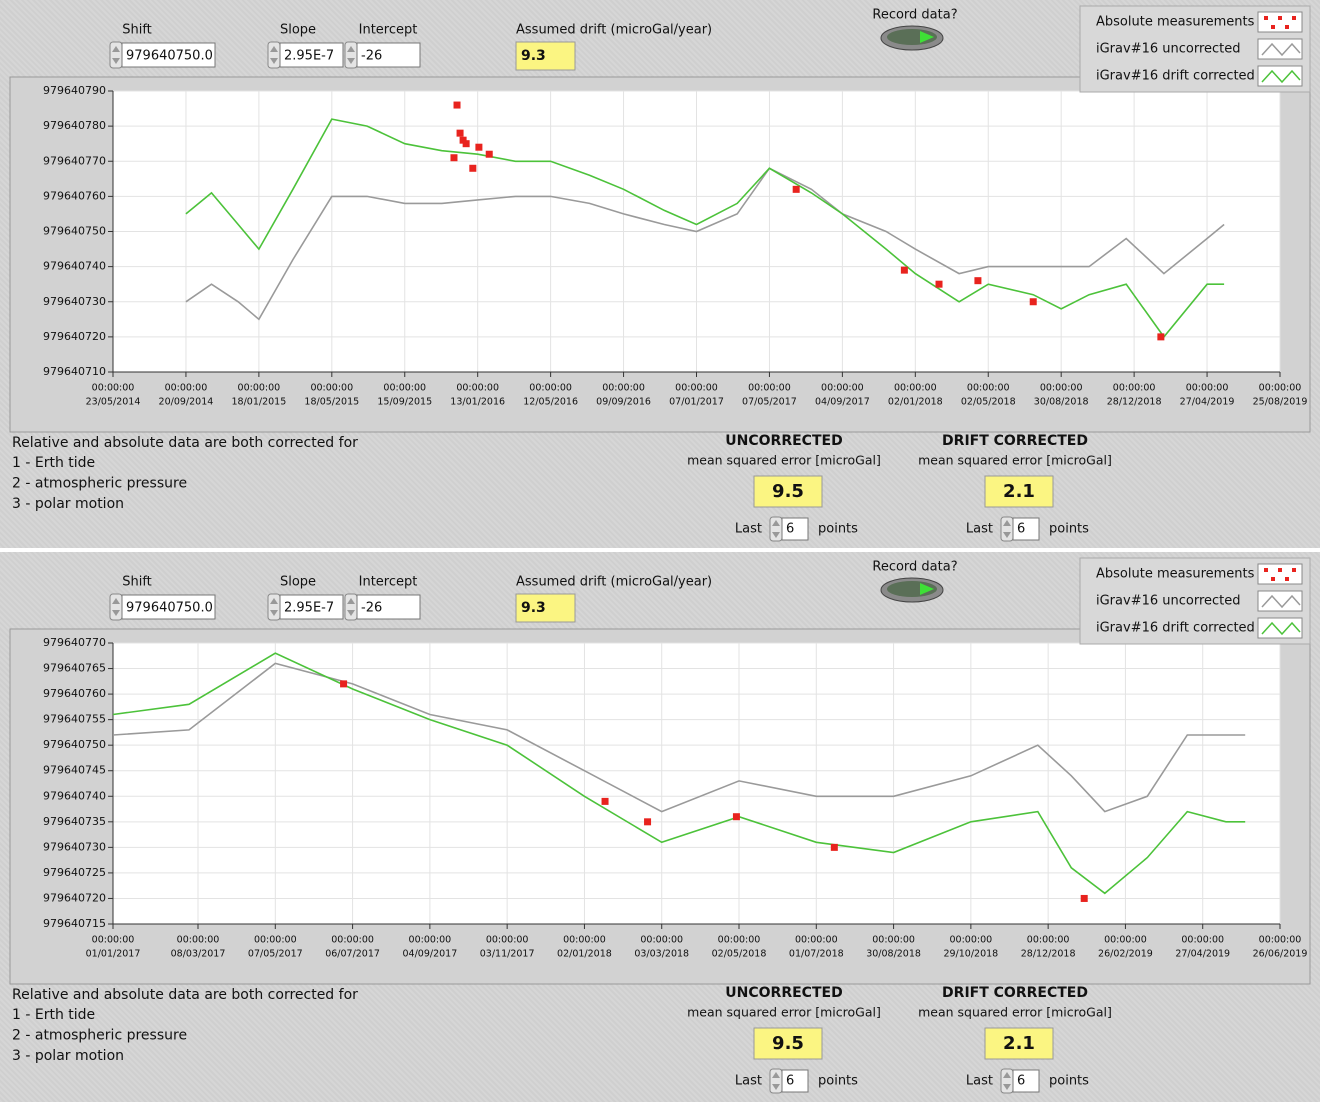 This screenshot has height=1102, width=1320. I want to click on y-tick-label: 979640790, so click(74, 90).